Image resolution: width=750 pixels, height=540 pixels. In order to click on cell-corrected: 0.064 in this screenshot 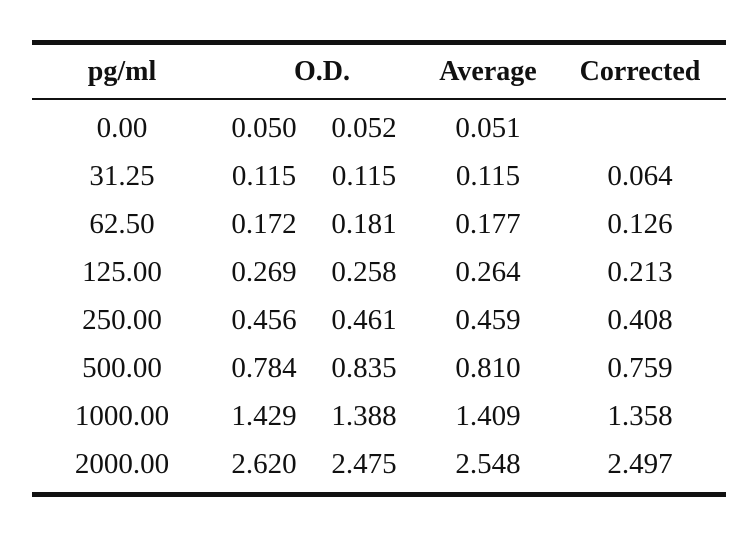, I will do `click(640, 175)`.